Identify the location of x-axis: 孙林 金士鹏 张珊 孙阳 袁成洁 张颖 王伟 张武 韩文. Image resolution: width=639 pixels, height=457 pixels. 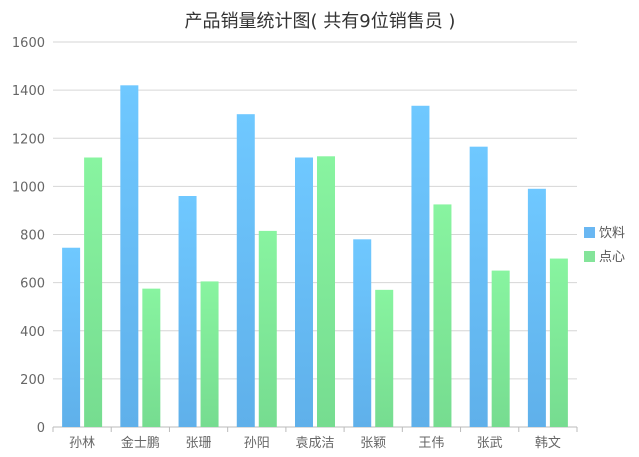
(315, 439).